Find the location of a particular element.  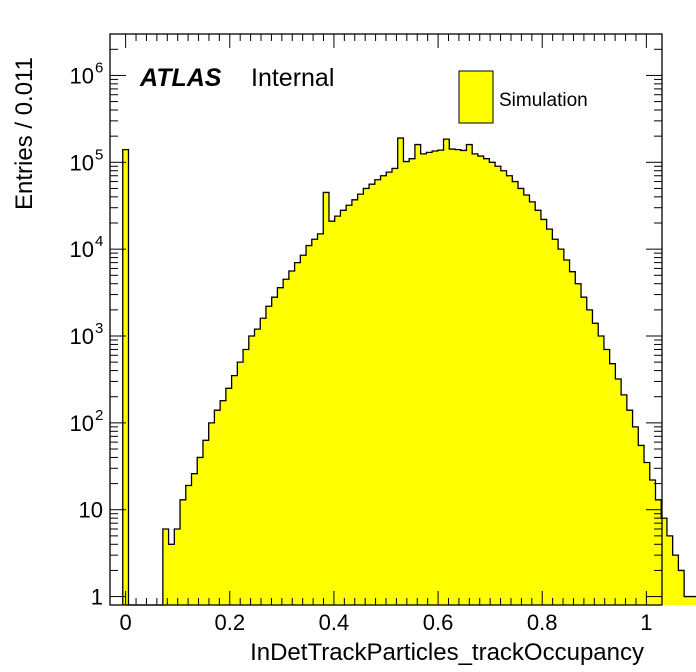

y-tick-exponent: 2 is located at coordinates (99, 415).